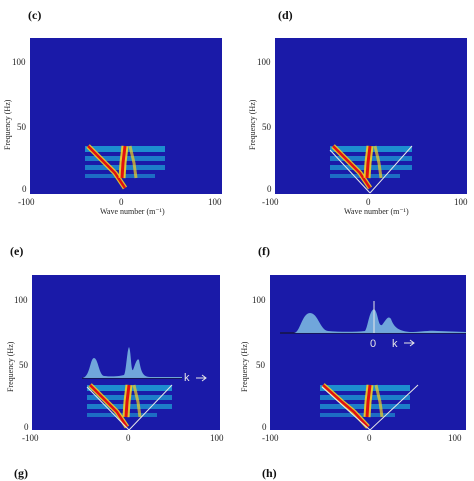 The width and height of the screenshot is (474, 481). What do you see at coordinates (285, 15) in the screenshot?
I see `panel-label-d: (d)` at bounding box center [285, 15].